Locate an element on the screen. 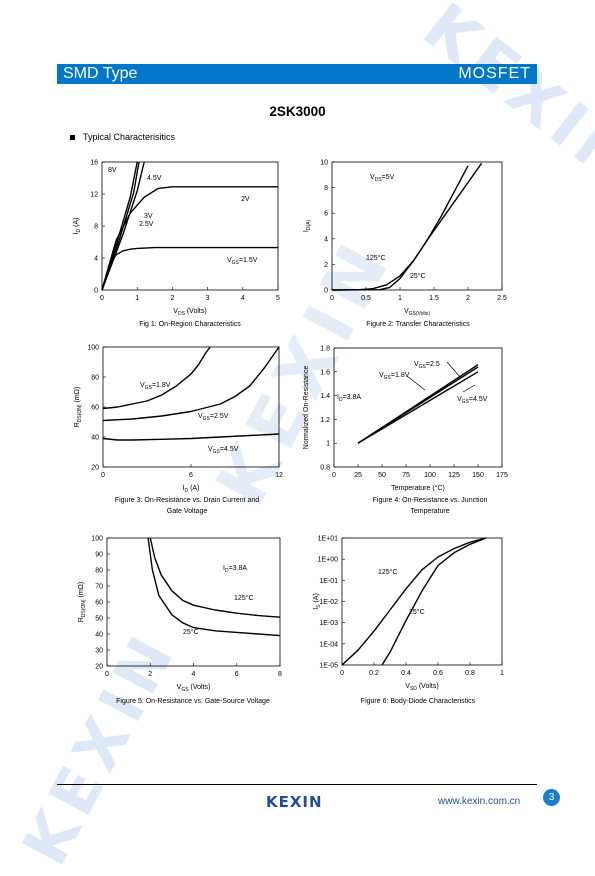 The height and width of the screenshot is (876, 595). page-number-badge: 3 is located at coordinates (551, 797).